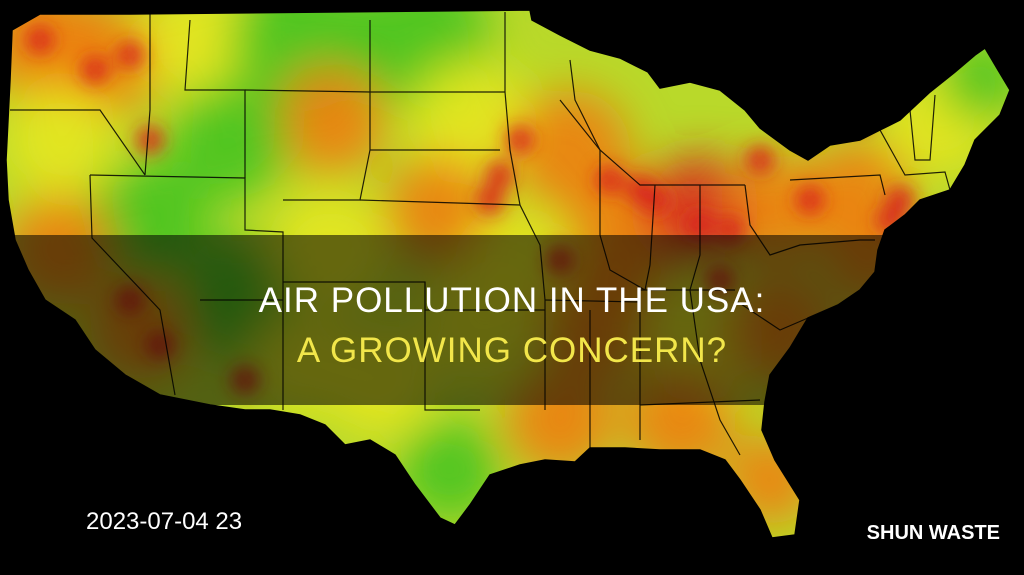 Image resolution: width=1024 pixels, height=575 pixels. I want to click on title-line-1: AIR POLLUTION IN THE USA:, so click(512, 300).